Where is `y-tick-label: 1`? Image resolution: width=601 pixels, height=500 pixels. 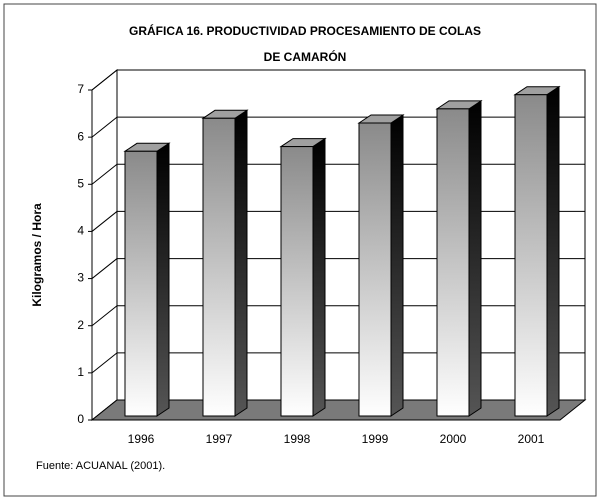 y-tick-label: 1 is located at coordinates (80, 372).